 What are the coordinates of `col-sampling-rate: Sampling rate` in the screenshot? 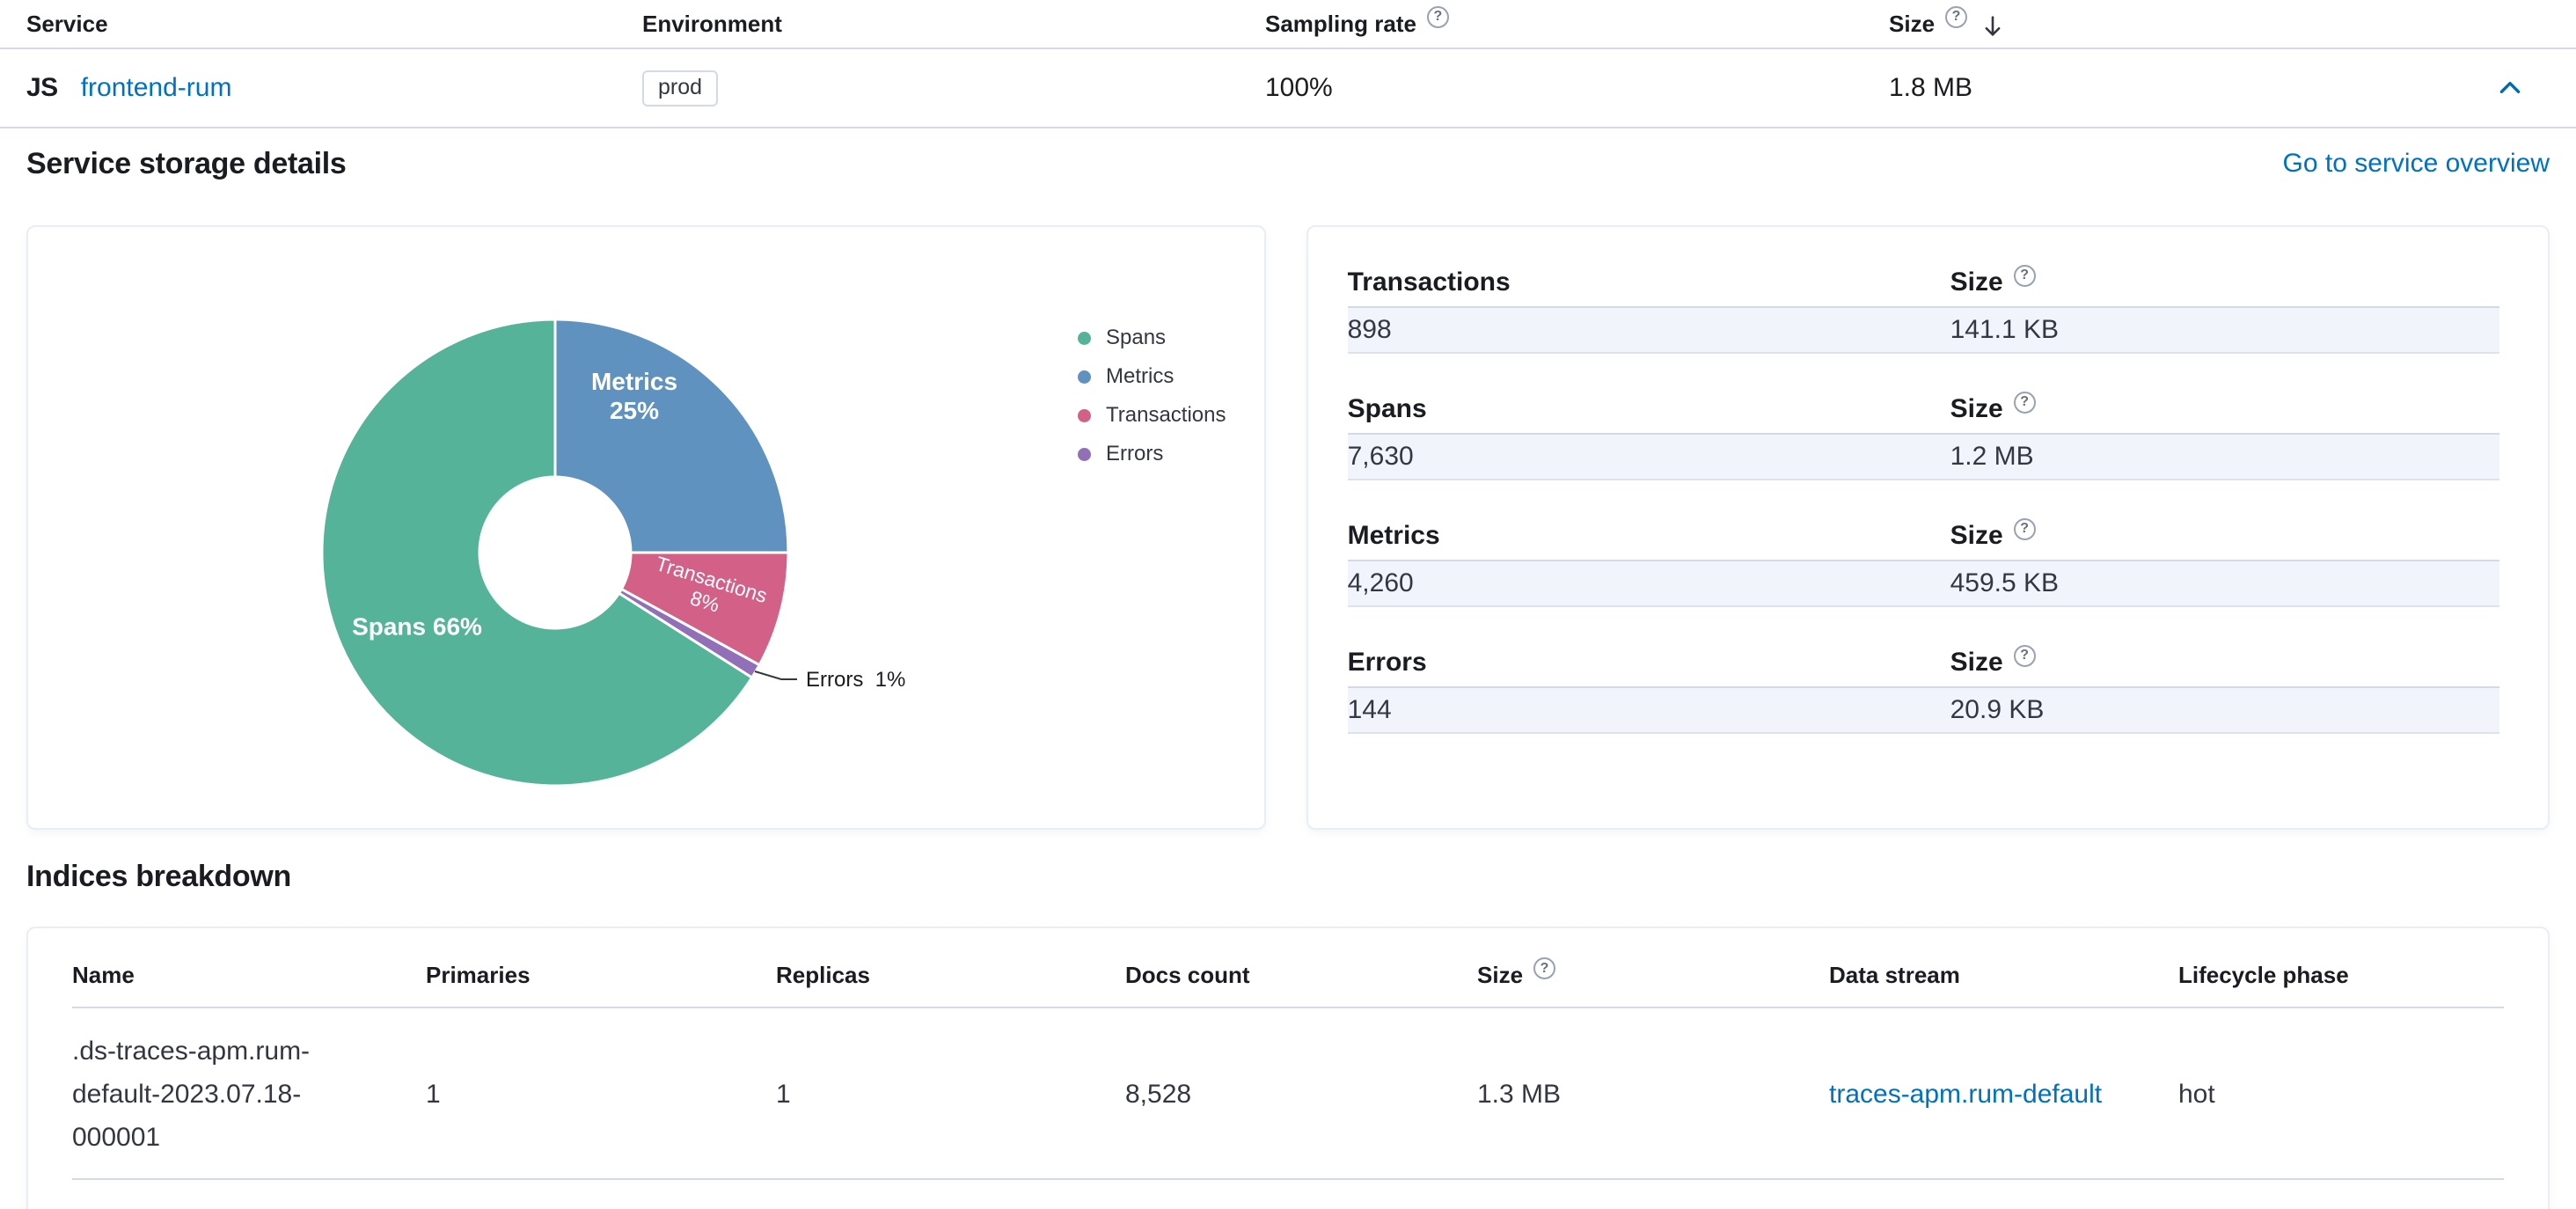 It's located at (1577, 21).